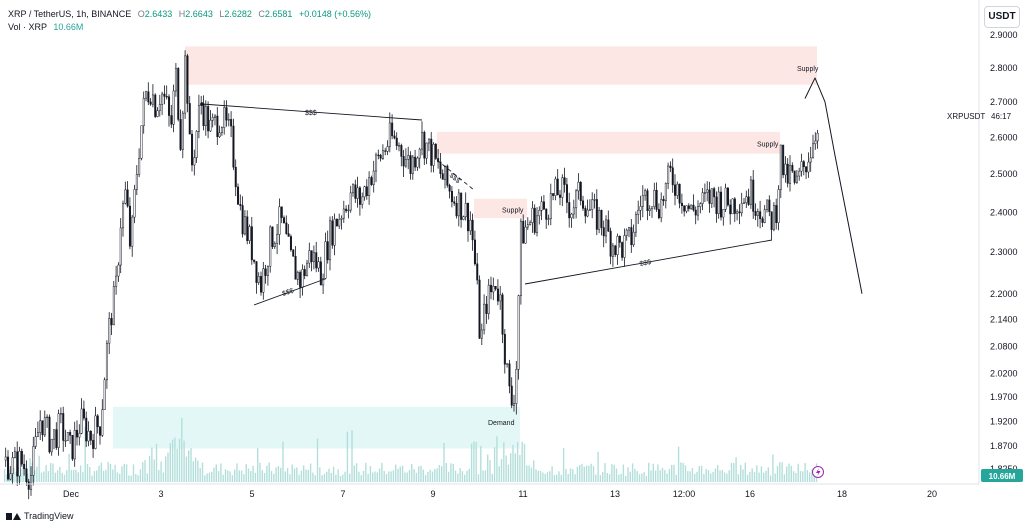  I want to click on tradingview-logo-icon, so click(13, 516).